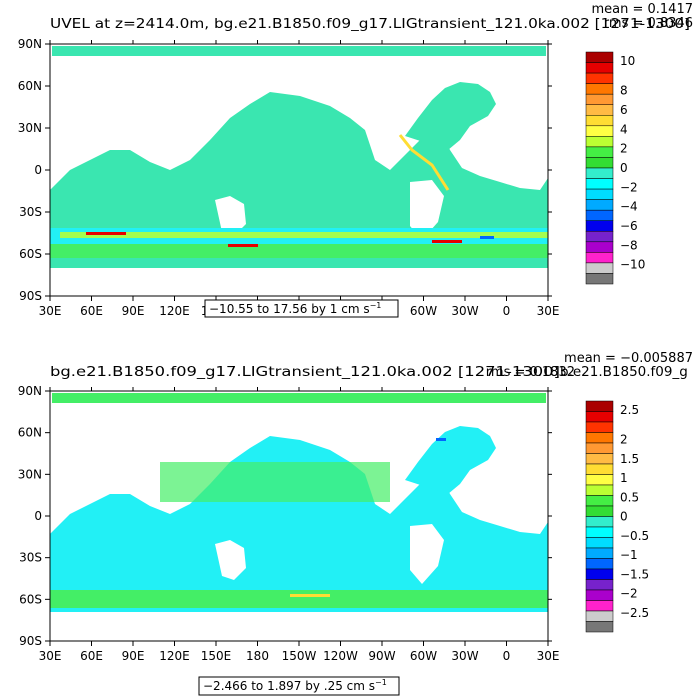 The width and height of the screenshot is (700, 700). I want to click on lon-label: 120W, so click(340, 656).